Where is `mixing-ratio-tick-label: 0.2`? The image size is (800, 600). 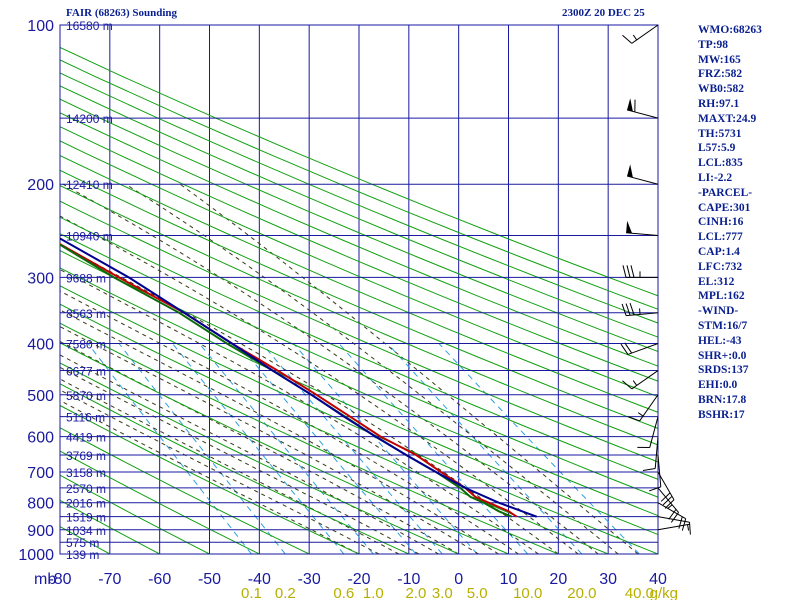 mixing-ratio-tick-label: 0.2 is located at coordinates (285, 592).